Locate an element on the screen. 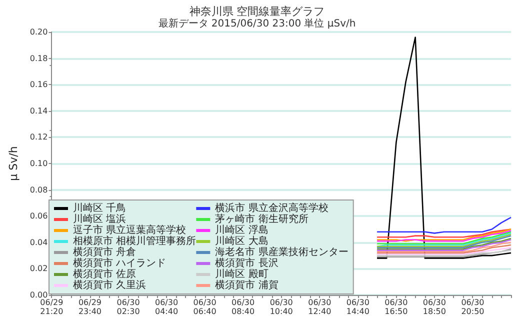 The height and width of the screenshot is (323, 514). y-tick-label: 0.04 is located at coordinates (39, 242).